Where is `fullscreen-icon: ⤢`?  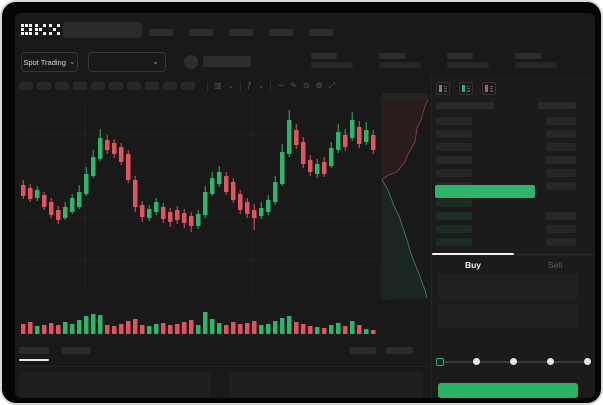 fullscreen-icon: ⤢ is located at coordinates (332, 85).